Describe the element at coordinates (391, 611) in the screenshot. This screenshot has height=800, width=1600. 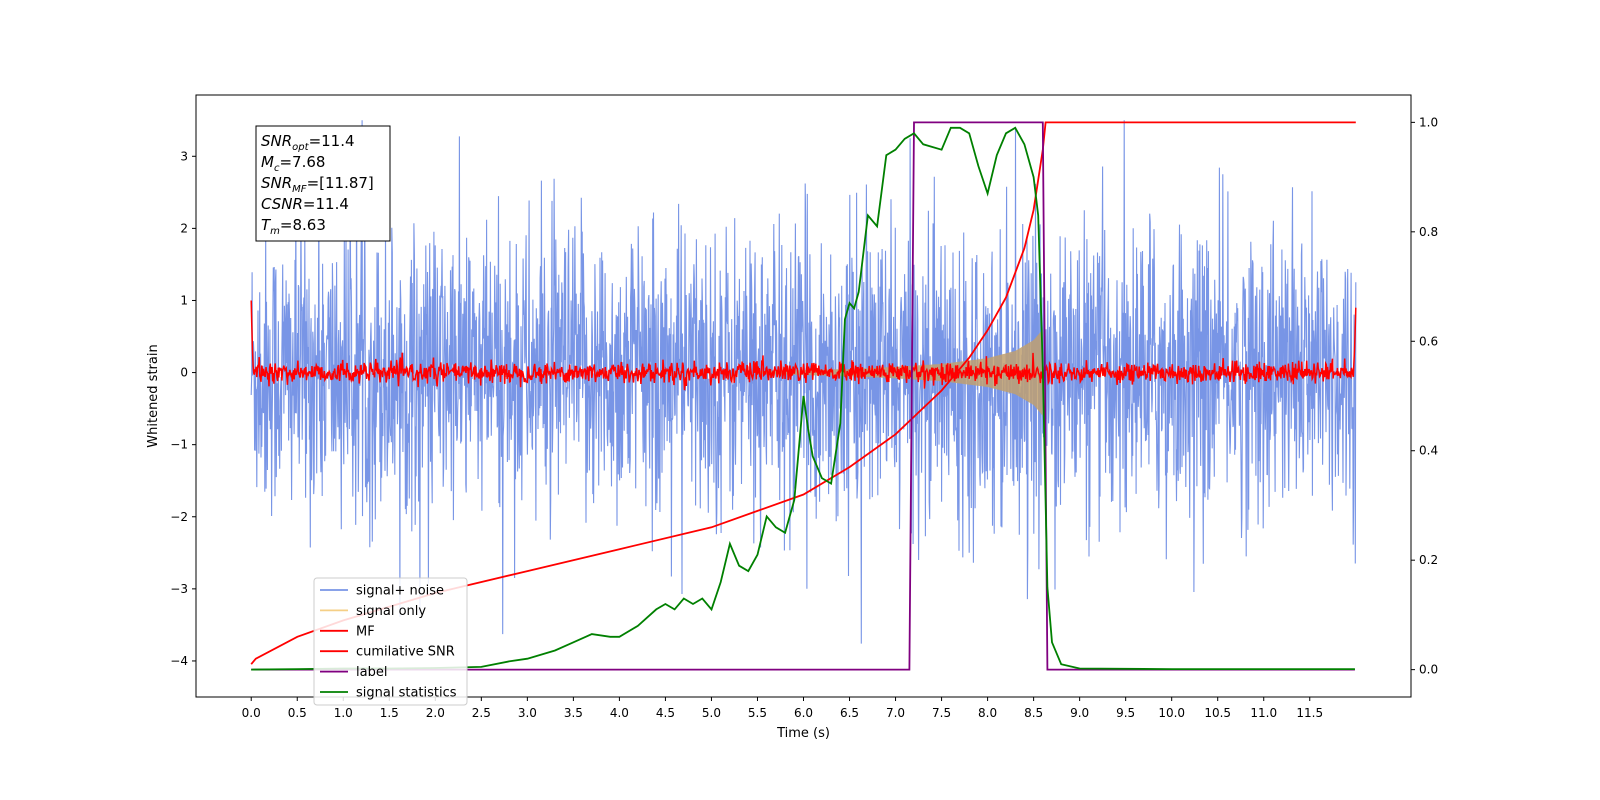
I see `legend-label: signal only` at that location.